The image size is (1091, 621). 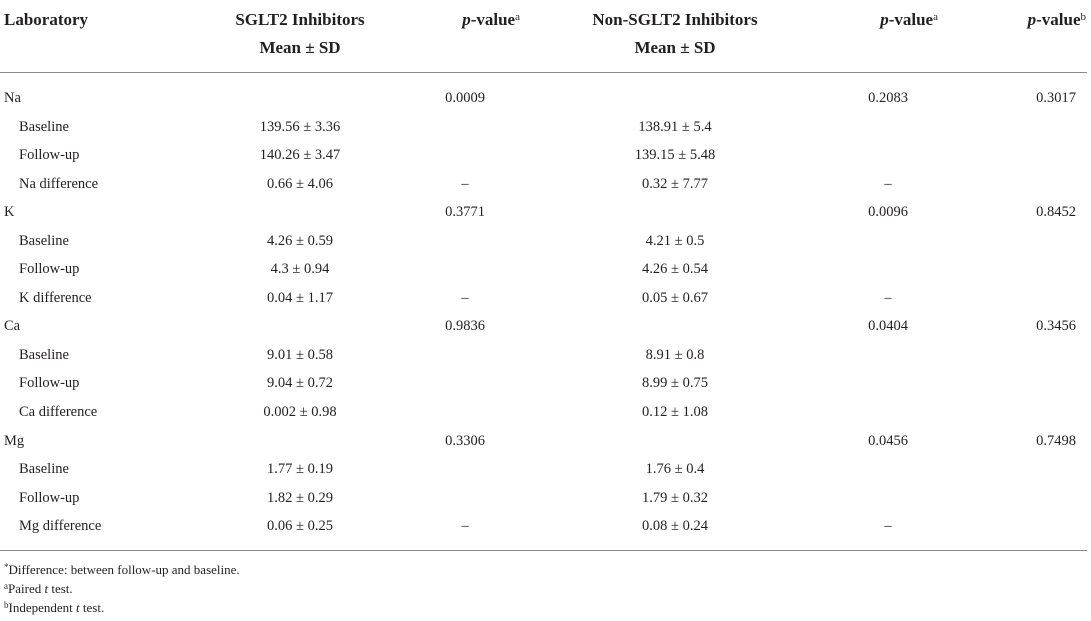 What do you see at coordinates (58, 412) in the screenshot?
I see `cell-label: Ca difference` at bounding box center [58, 412].